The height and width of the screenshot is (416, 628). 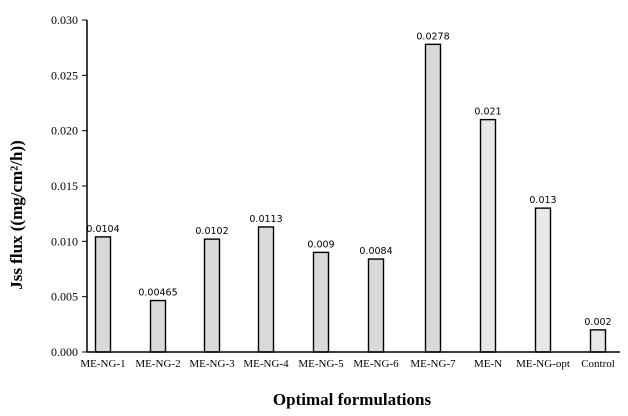 I want to click on x-tick-label: ME-NG-2, so click(x=157, y=364).